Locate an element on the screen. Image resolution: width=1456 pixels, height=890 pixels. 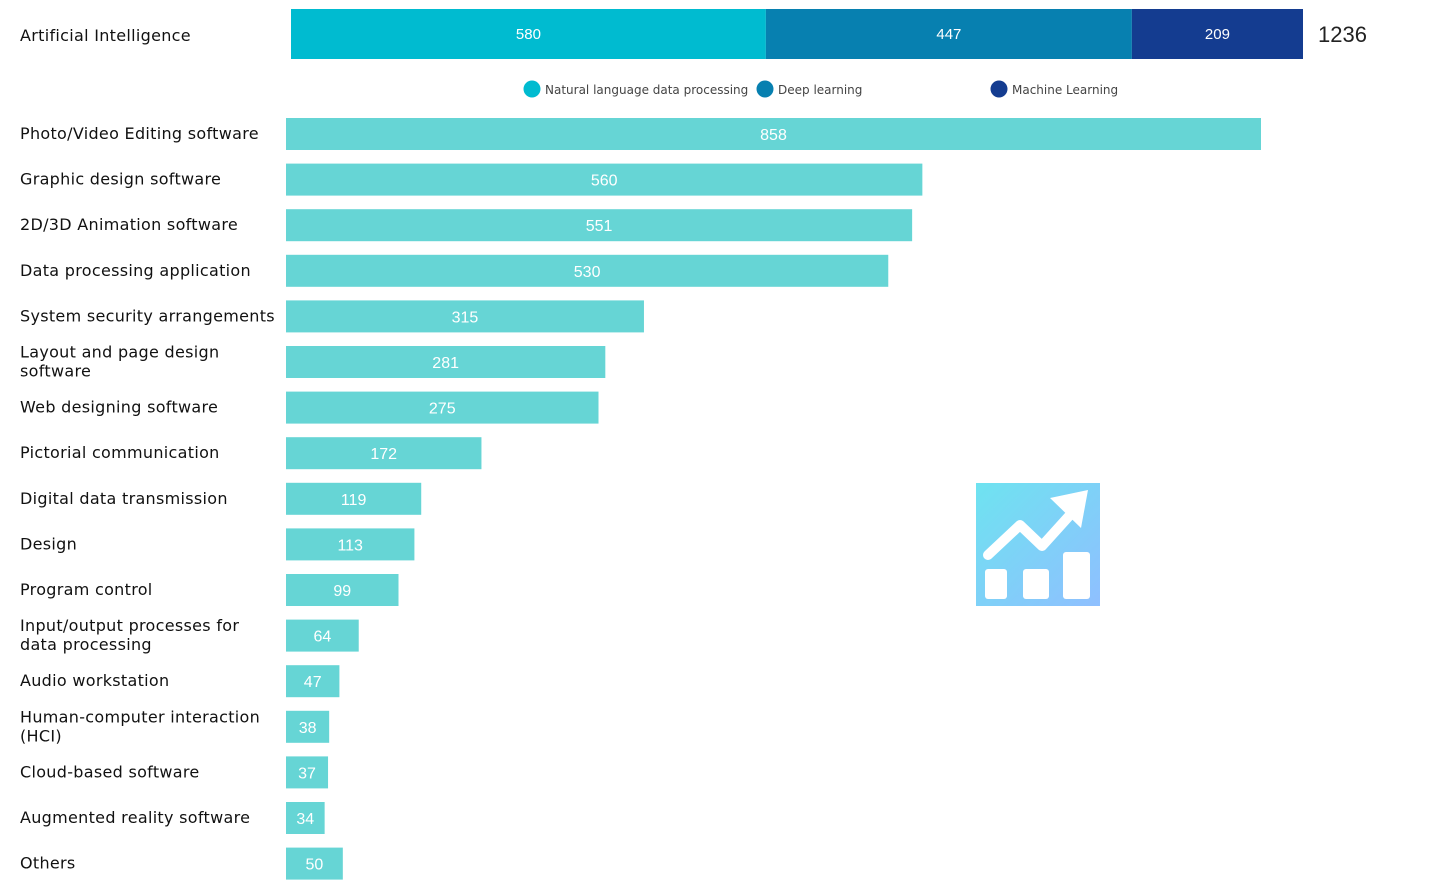
bar-category-label-line: Graphic design software is located at coordinates (120, 179).